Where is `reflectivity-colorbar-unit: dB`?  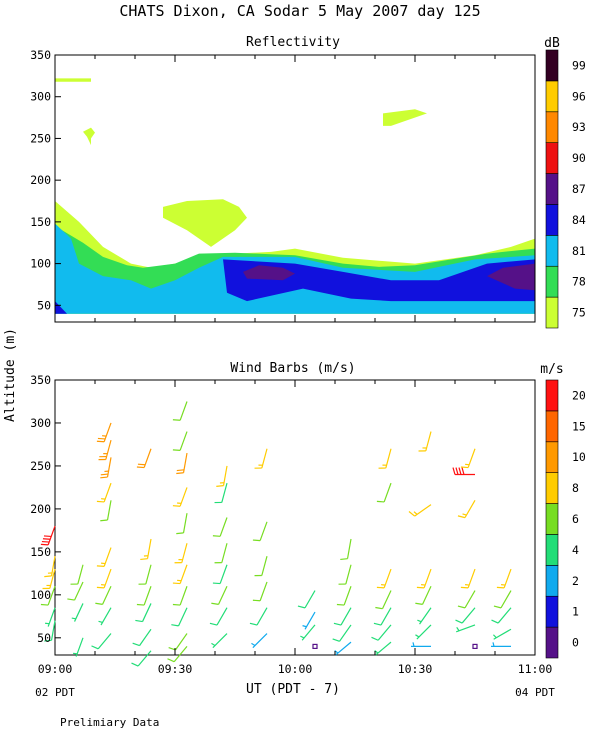
reflectivity-colorbar-unit: dB is located at coordinates (552, 43).